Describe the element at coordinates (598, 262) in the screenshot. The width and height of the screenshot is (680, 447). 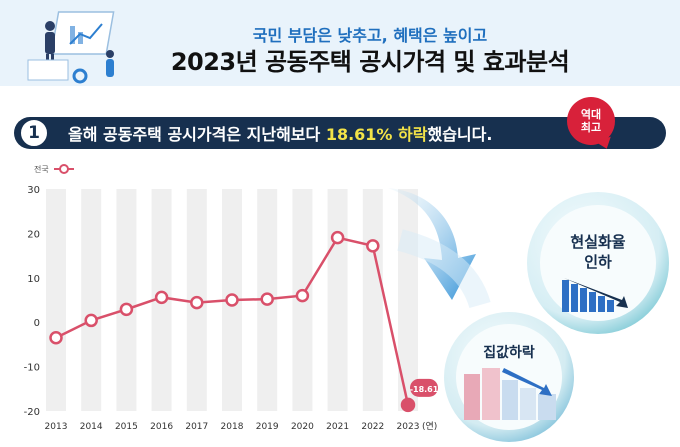
I see `callout-label-rate-line2: 인하` at that location.